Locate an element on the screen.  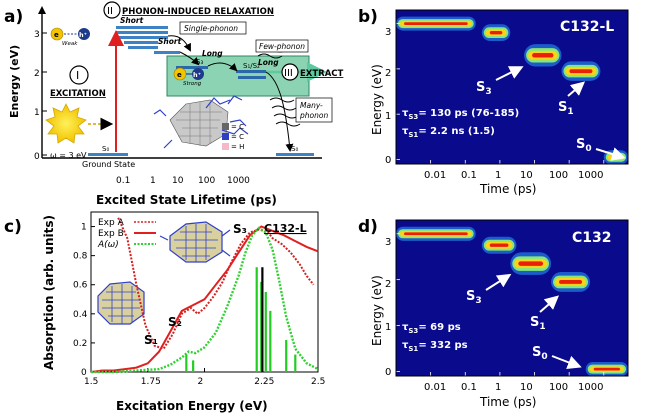
panel-a-y-tick-3: 3 is located at coordinates (37, 35).